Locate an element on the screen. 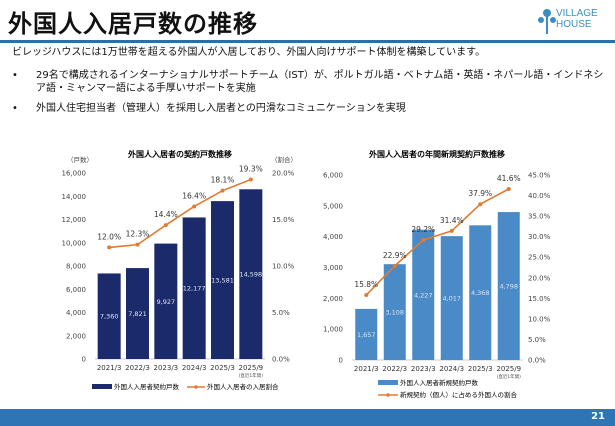 This screenshot has width=615, height=426. y-tick-right: 40.0% is located at coordinates (539, 196).